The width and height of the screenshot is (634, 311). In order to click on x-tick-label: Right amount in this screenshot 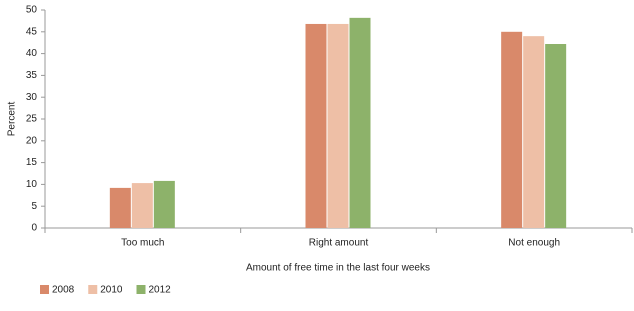, I will do `click(339, 243)`.